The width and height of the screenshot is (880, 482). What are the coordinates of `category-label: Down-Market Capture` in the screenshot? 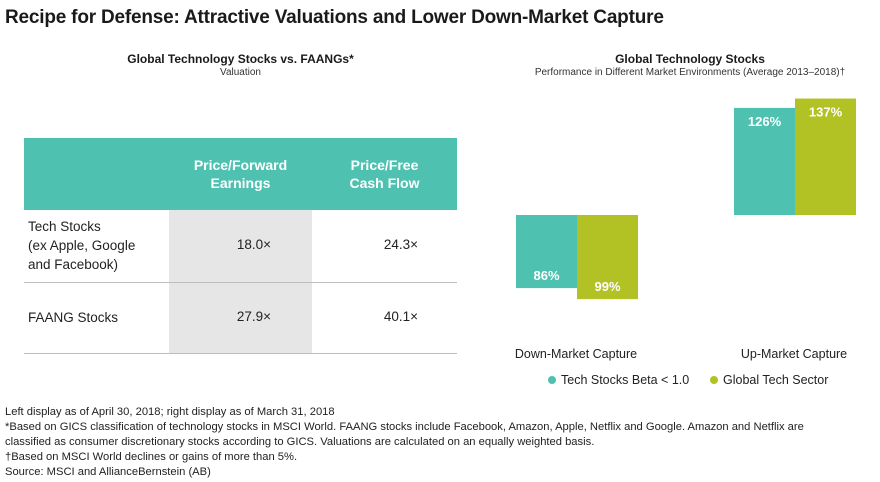 It's located at (576, 354).